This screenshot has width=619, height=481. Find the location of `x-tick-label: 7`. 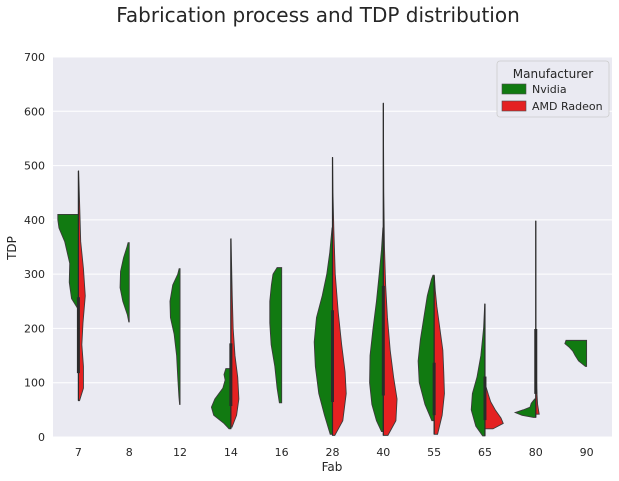

x-tick-label: 7 is located at coordinates (78, 452).